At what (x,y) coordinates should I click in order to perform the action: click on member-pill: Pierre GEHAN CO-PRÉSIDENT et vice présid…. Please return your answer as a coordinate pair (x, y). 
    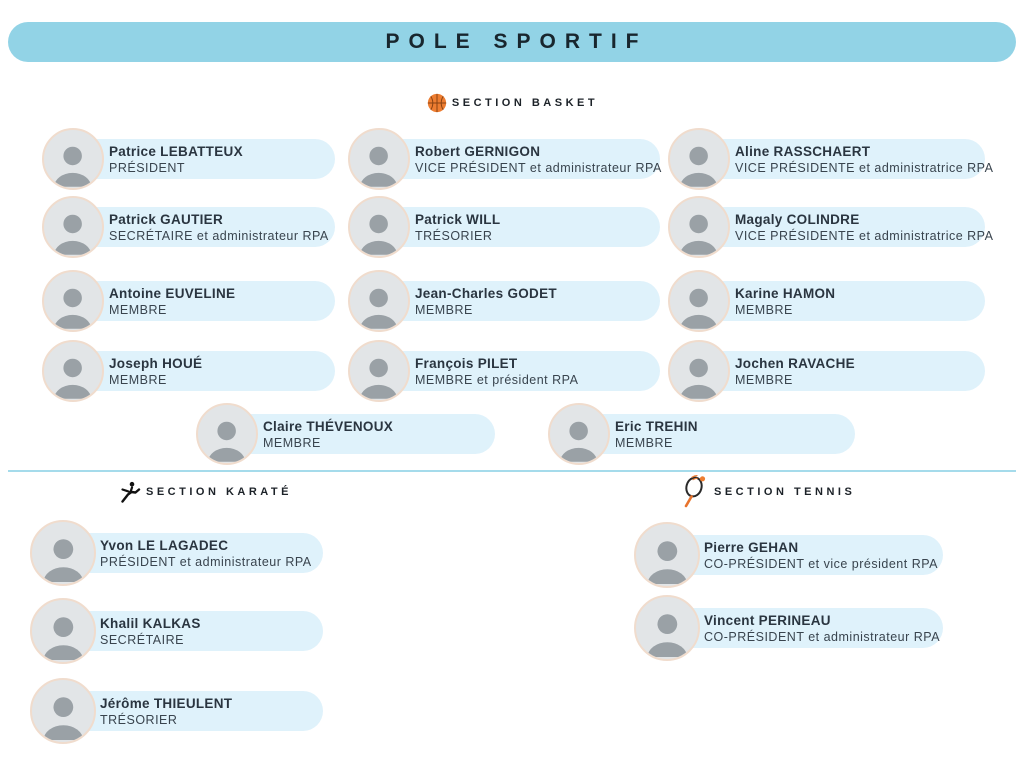
    Looking at the image, I should click on (806, 555).